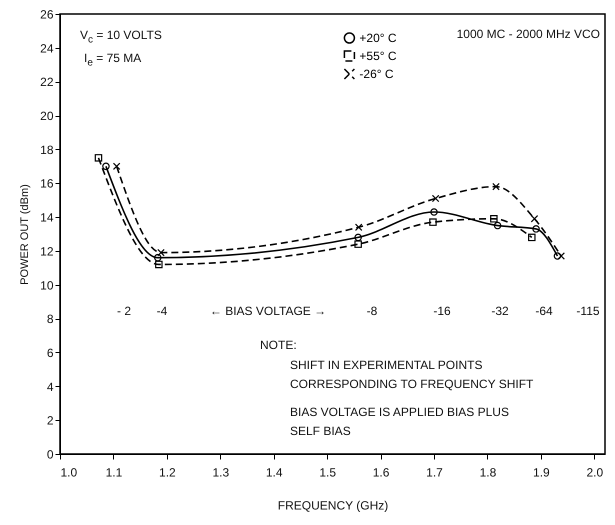 Image resolution: width=615 pixels, height=525 pixels. Describe the element at coordinates (595, 473) in the screenshot. I see `x-tick-label: 2.0` at that location.